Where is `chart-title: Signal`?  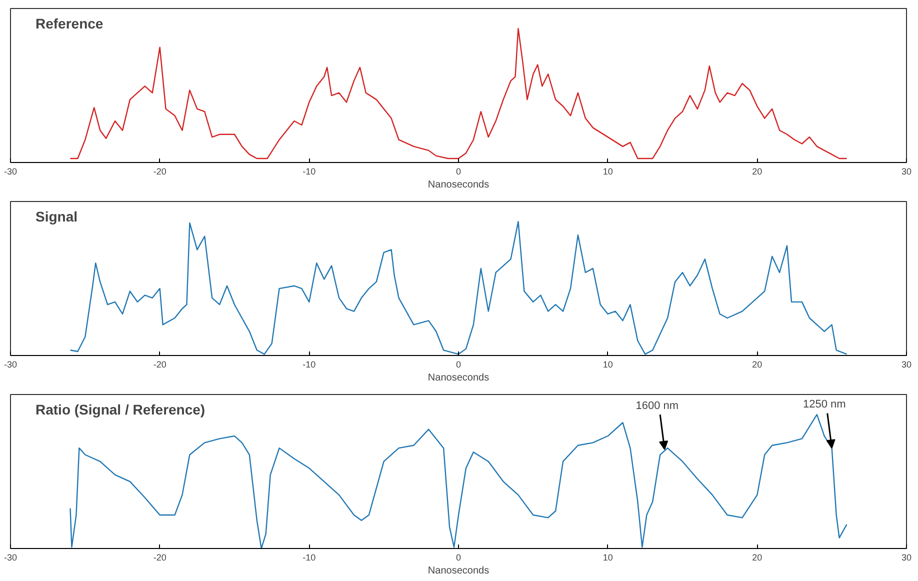
chart-title: Signal is located at coordinates (57, 216).